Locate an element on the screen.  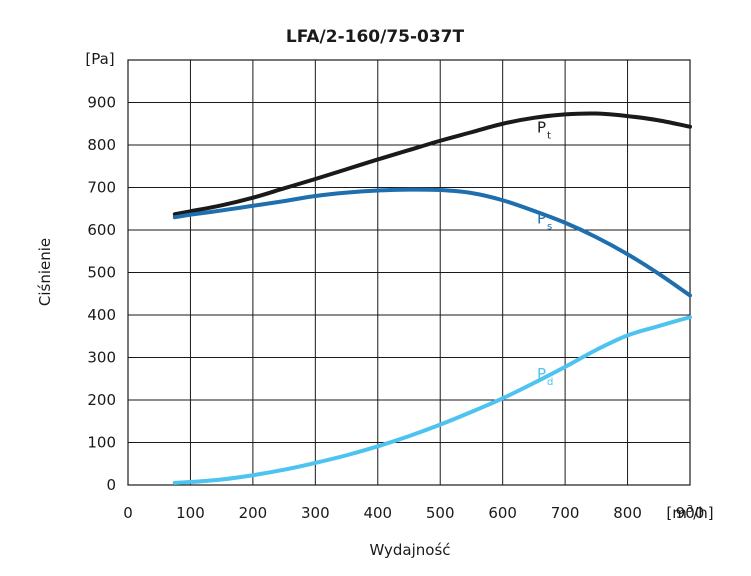
y-tick-label: 600 is located at coordinates (101, 230).